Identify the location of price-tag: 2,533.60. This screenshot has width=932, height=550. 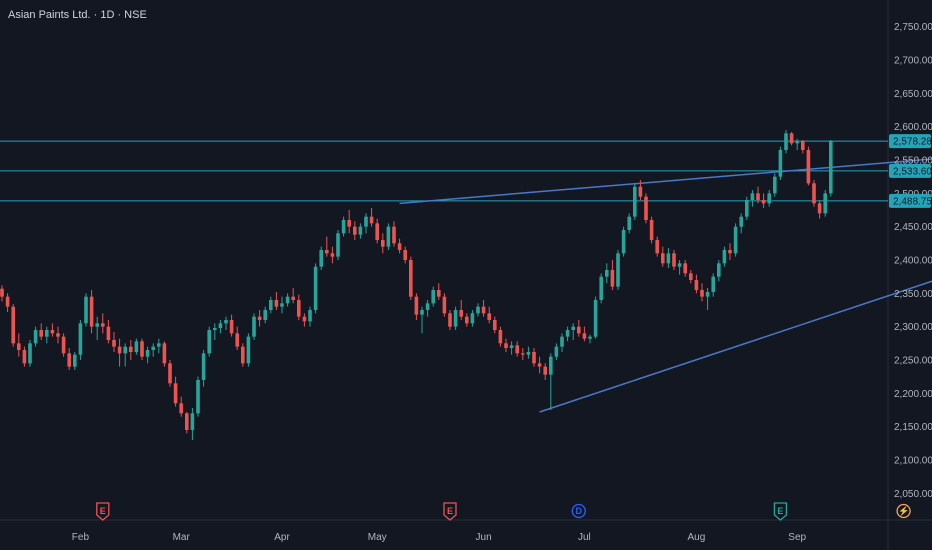
(910, 170).